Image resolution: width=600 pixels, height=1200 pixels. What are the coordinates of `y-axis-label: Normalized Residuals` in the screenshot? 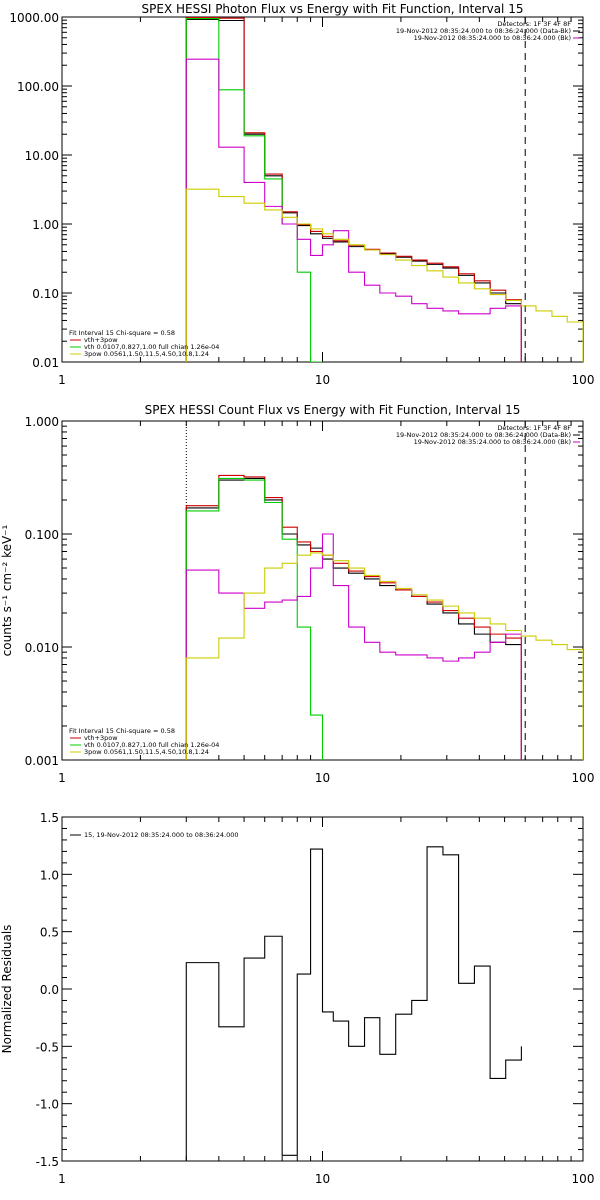 It's located at (7, 989).